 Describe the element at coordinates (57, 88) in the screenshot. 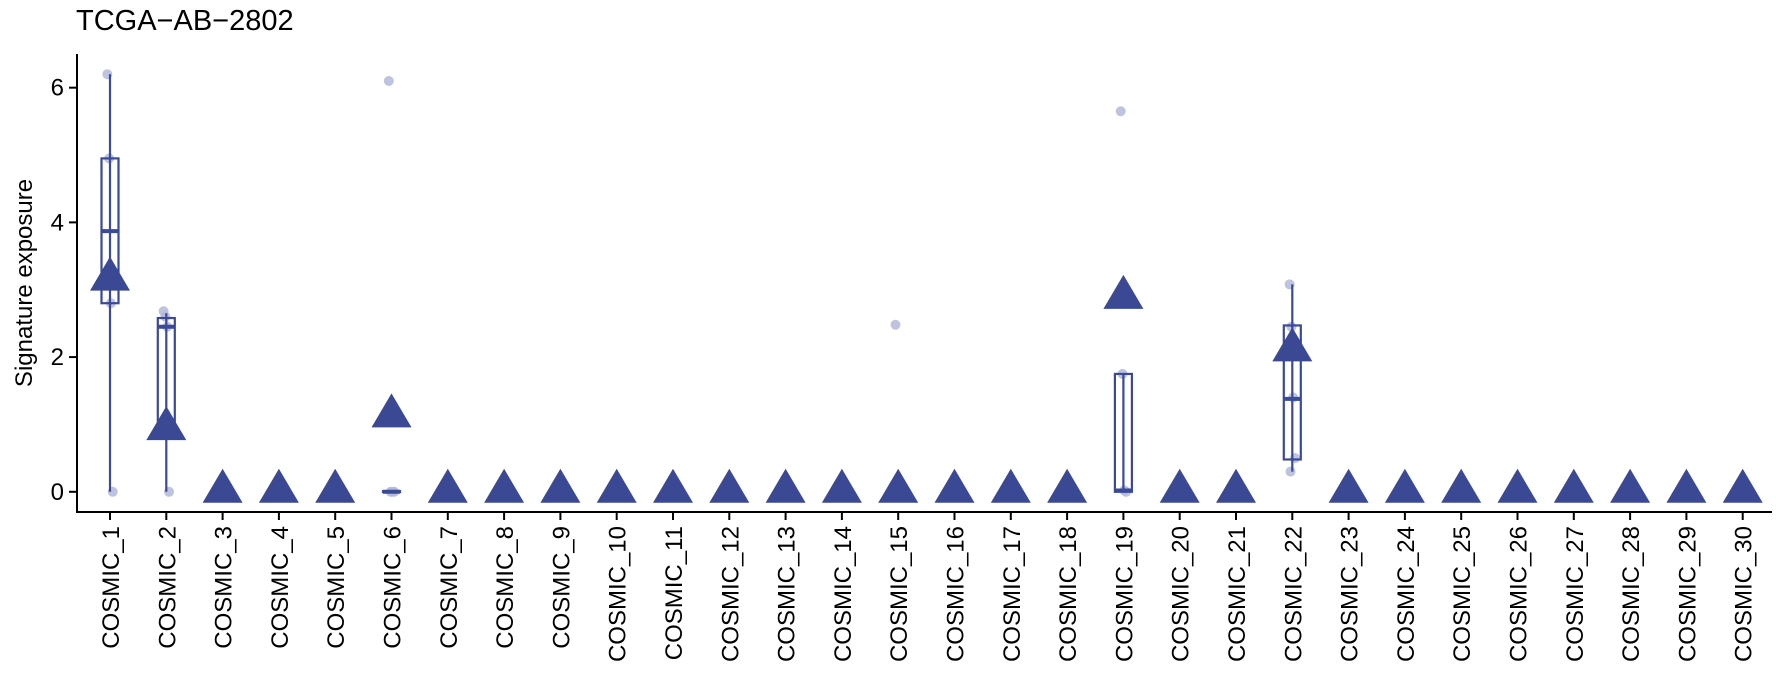

I see `y-tick-label: 6` at that location.